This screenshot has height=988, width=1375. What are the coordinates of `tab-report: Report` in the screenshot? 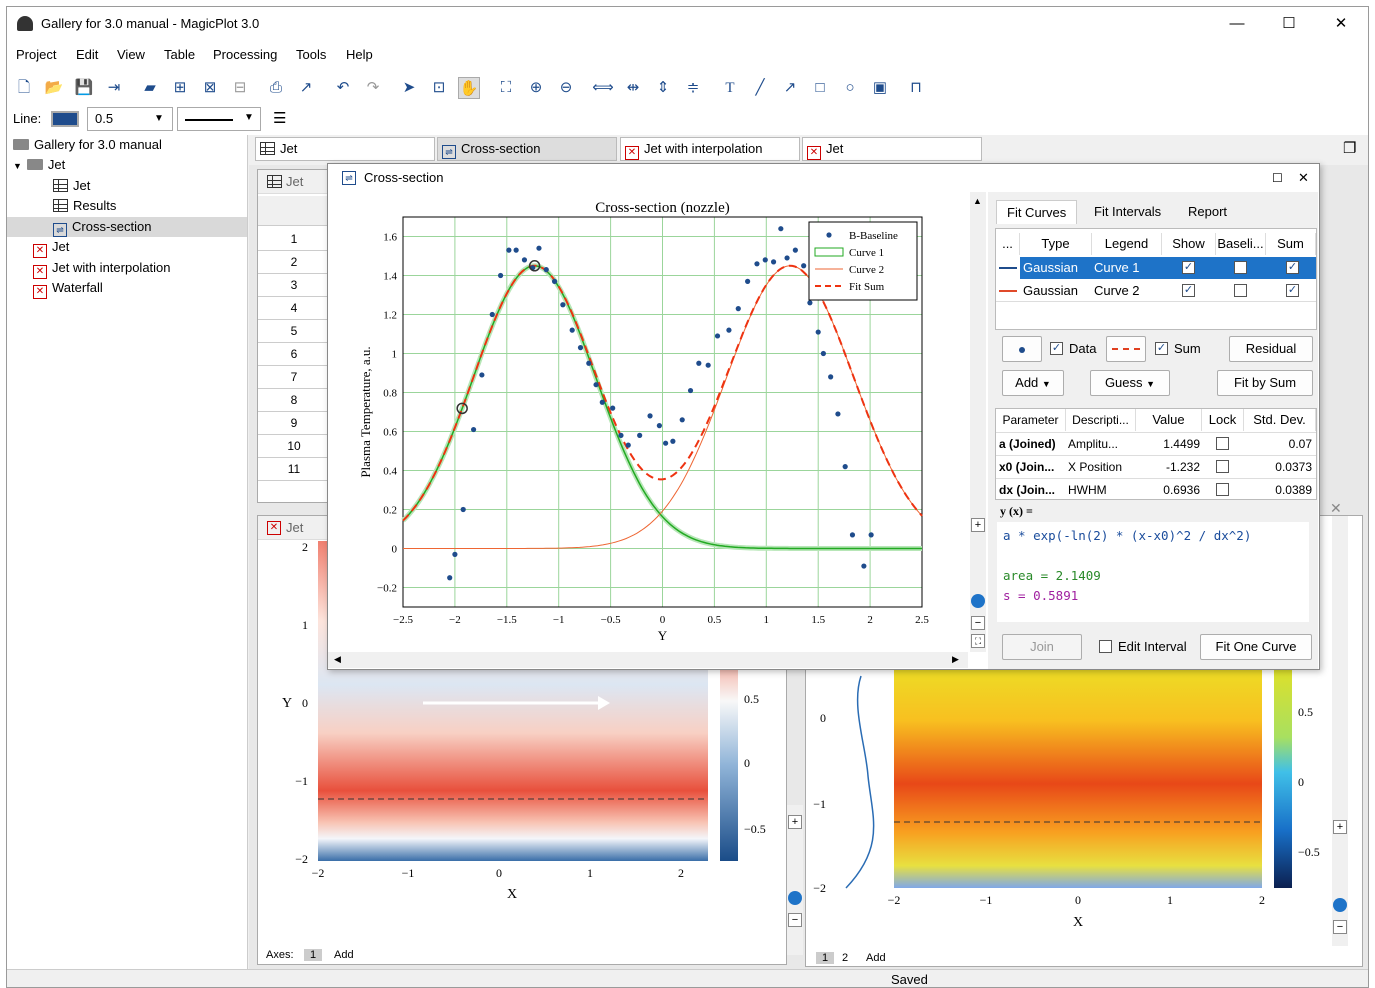 It's located at (1208, 211).